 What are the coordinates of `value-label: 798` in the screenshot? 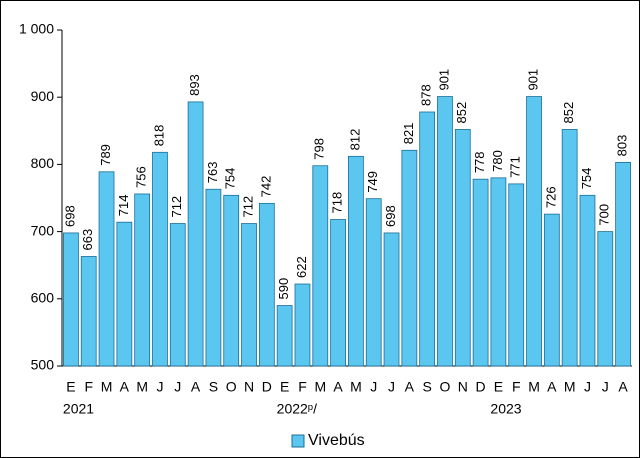 It's located at (319, 149).